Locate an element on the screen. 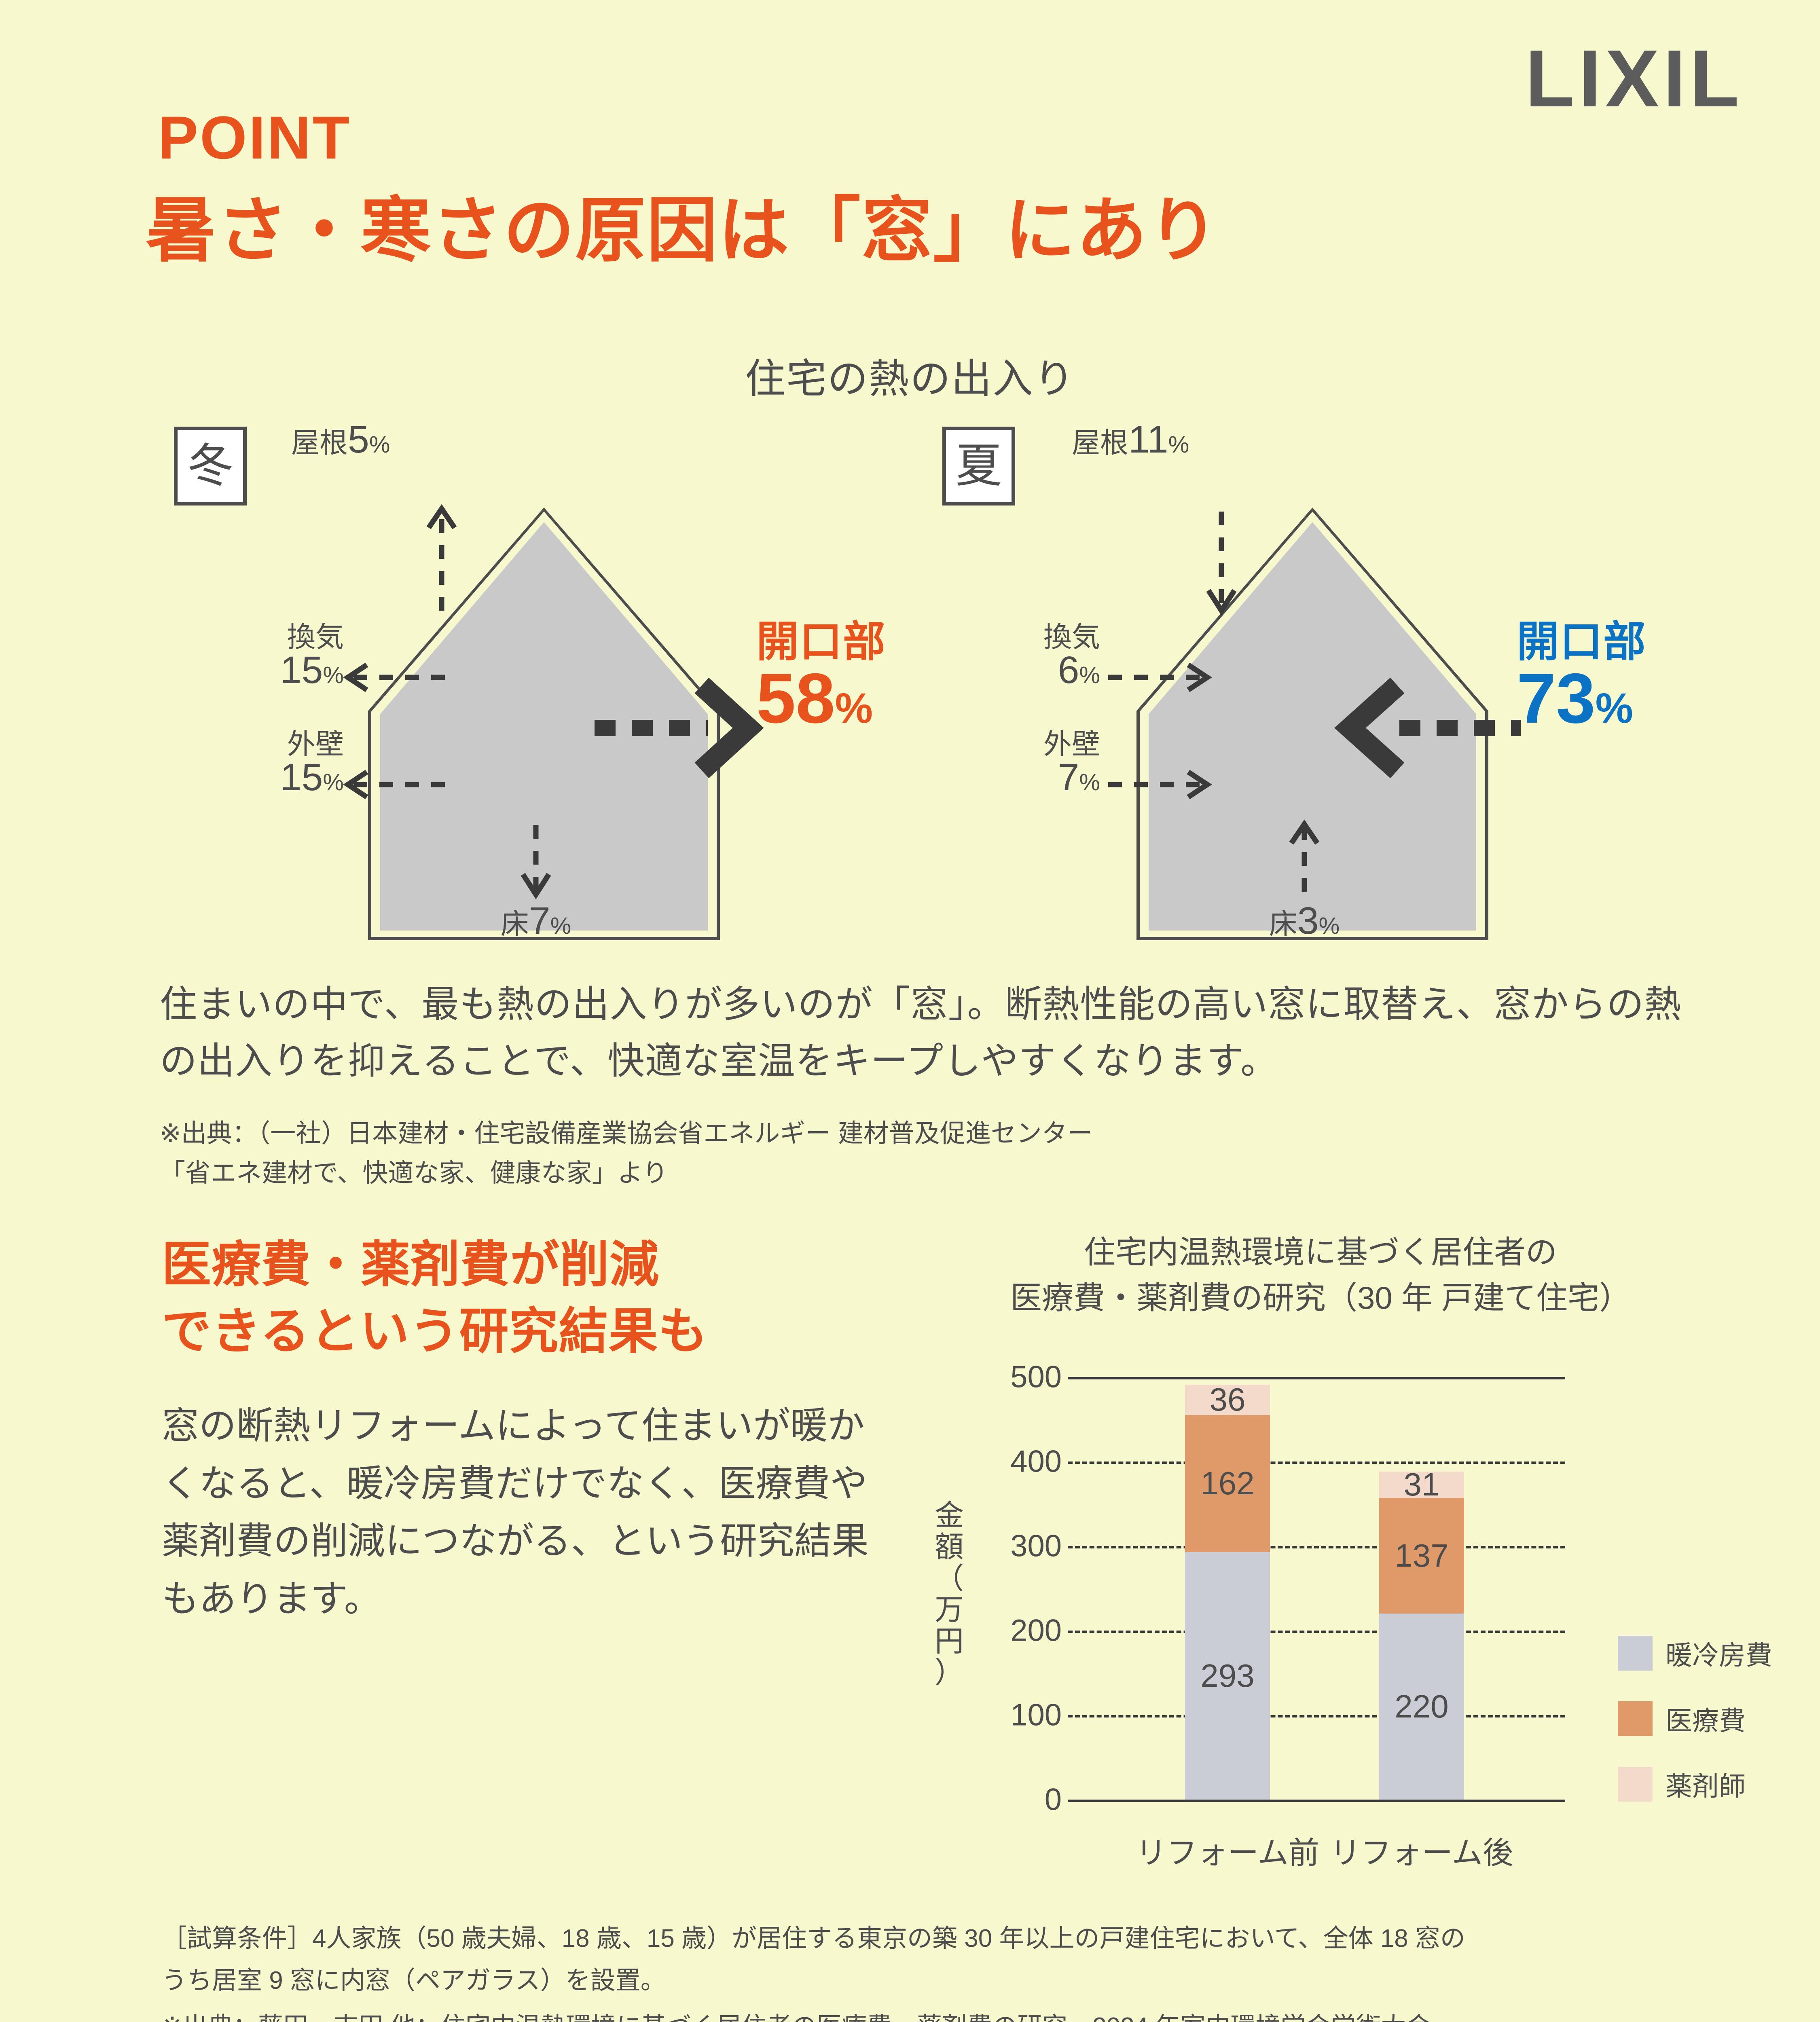 This screenshot has width=1820, height=2022. summer-floor-label: 床3% is located at coordinates (1304, 921).